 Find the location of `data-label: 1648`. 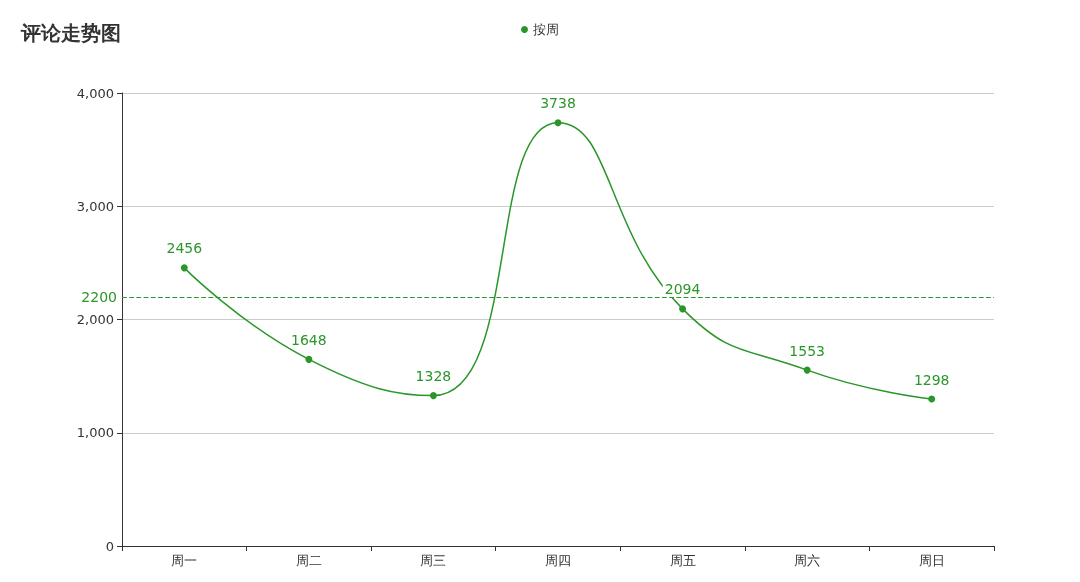

data-label: 1648 is located at coordinates (309, 339).